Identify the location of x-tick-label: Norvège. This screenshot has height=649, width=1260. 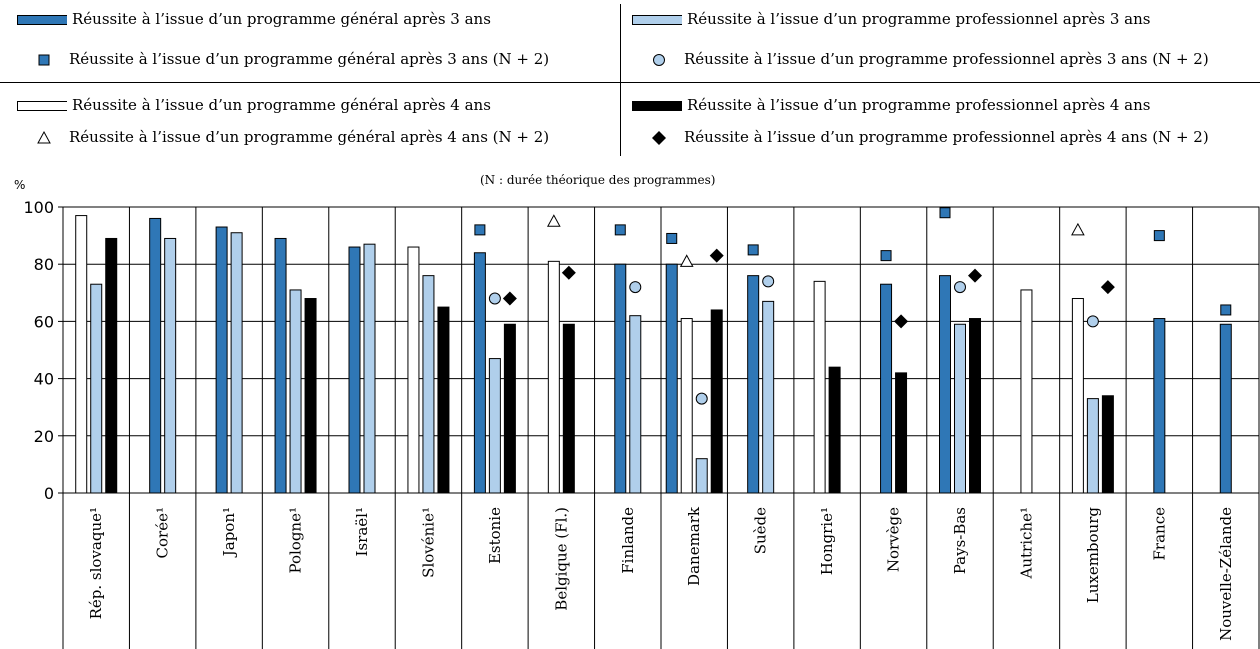
(894, 539).